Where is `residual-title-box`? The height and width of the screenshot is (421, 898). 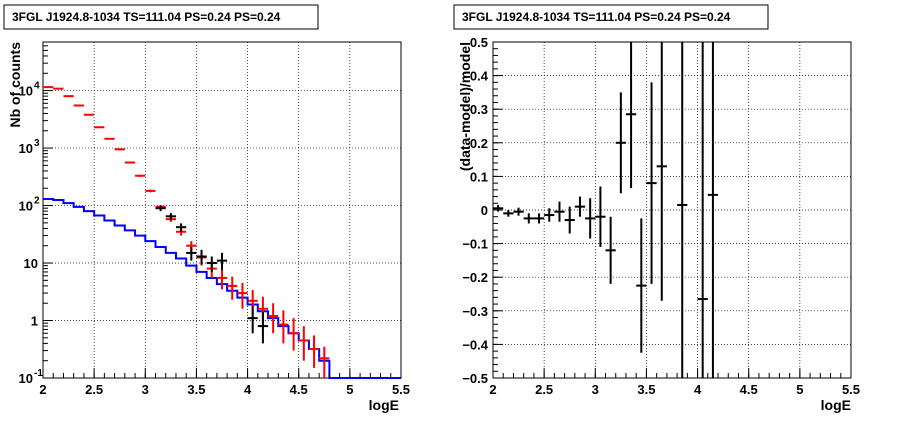 residual-title-box is located at coordinates (611, 17).